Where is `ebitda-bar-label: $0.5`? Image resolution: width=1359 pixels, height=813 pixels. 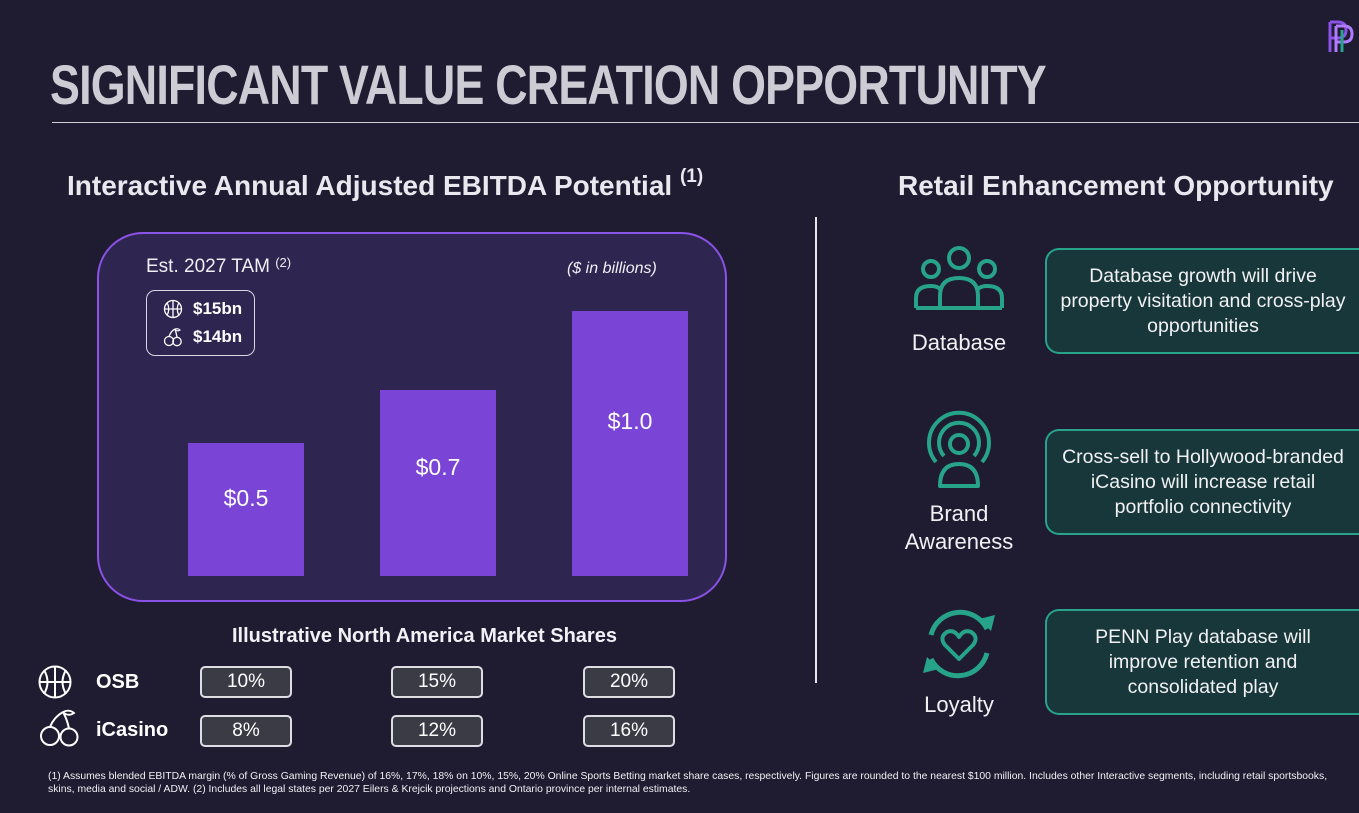
ebitda-bar-label: $0.5 is located at coordinates (246, 497).